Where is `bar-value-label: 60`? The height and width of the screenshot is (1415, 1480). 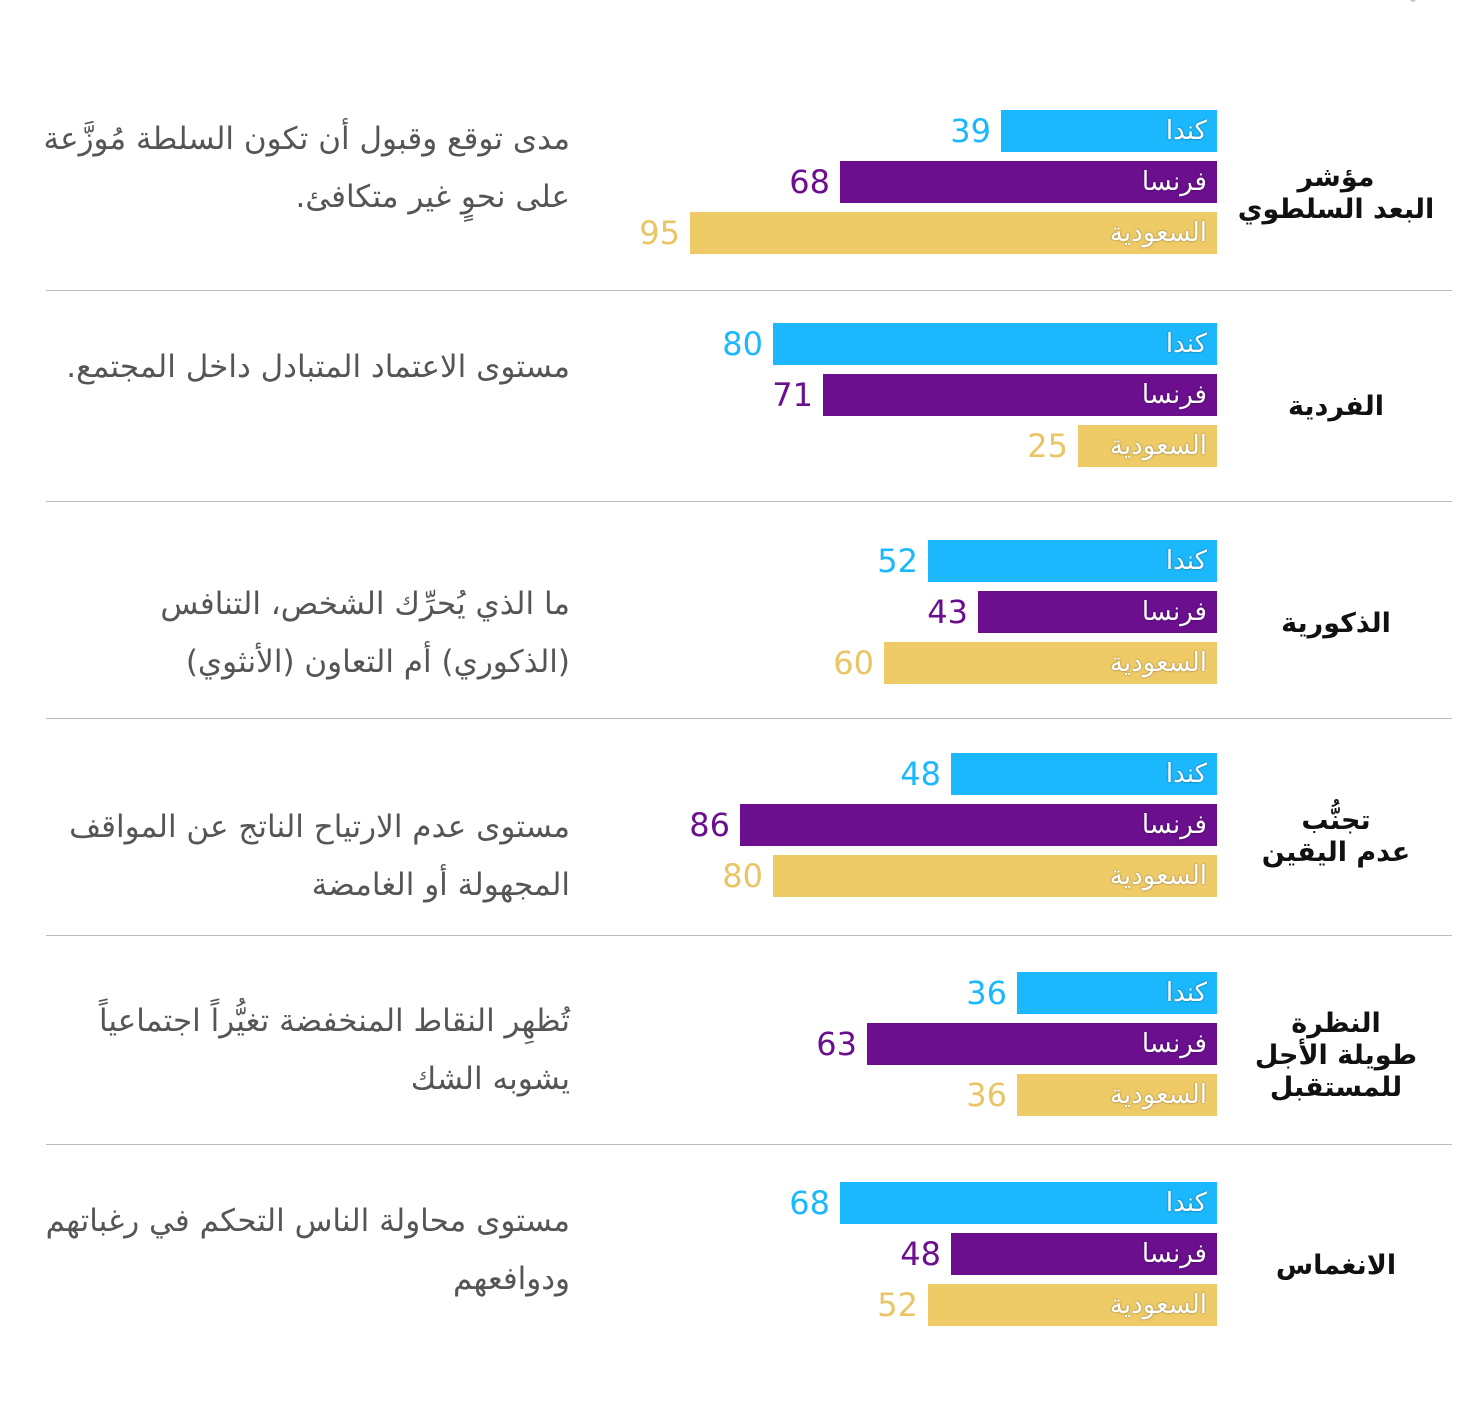
bar-value-label: 60 is located at coordinates (853, 663).